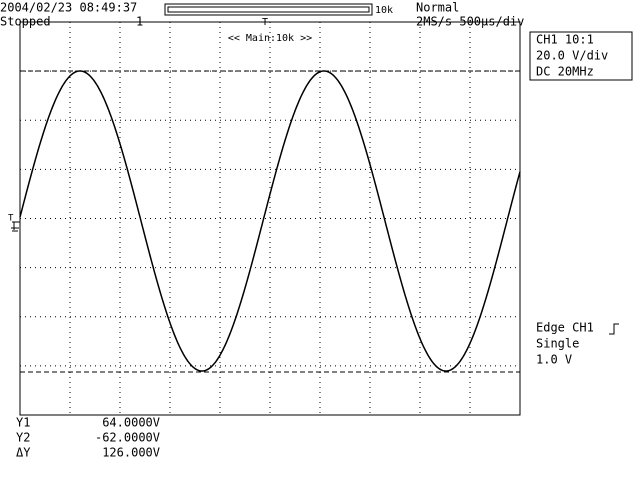 This screenshot has width=640, height=480. Describe the element at coordinates (270, 38) in the screenshot. I see `zoom-label: << Main:10k >>` at that location.